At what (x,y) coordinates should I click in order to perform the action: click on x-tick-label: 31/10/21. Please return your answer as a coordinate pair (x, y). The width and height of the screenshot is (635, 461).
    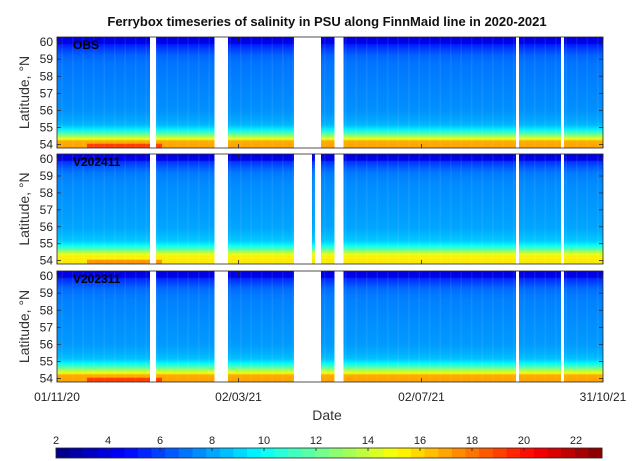
    Looking at the image, I should click on (603, 397).